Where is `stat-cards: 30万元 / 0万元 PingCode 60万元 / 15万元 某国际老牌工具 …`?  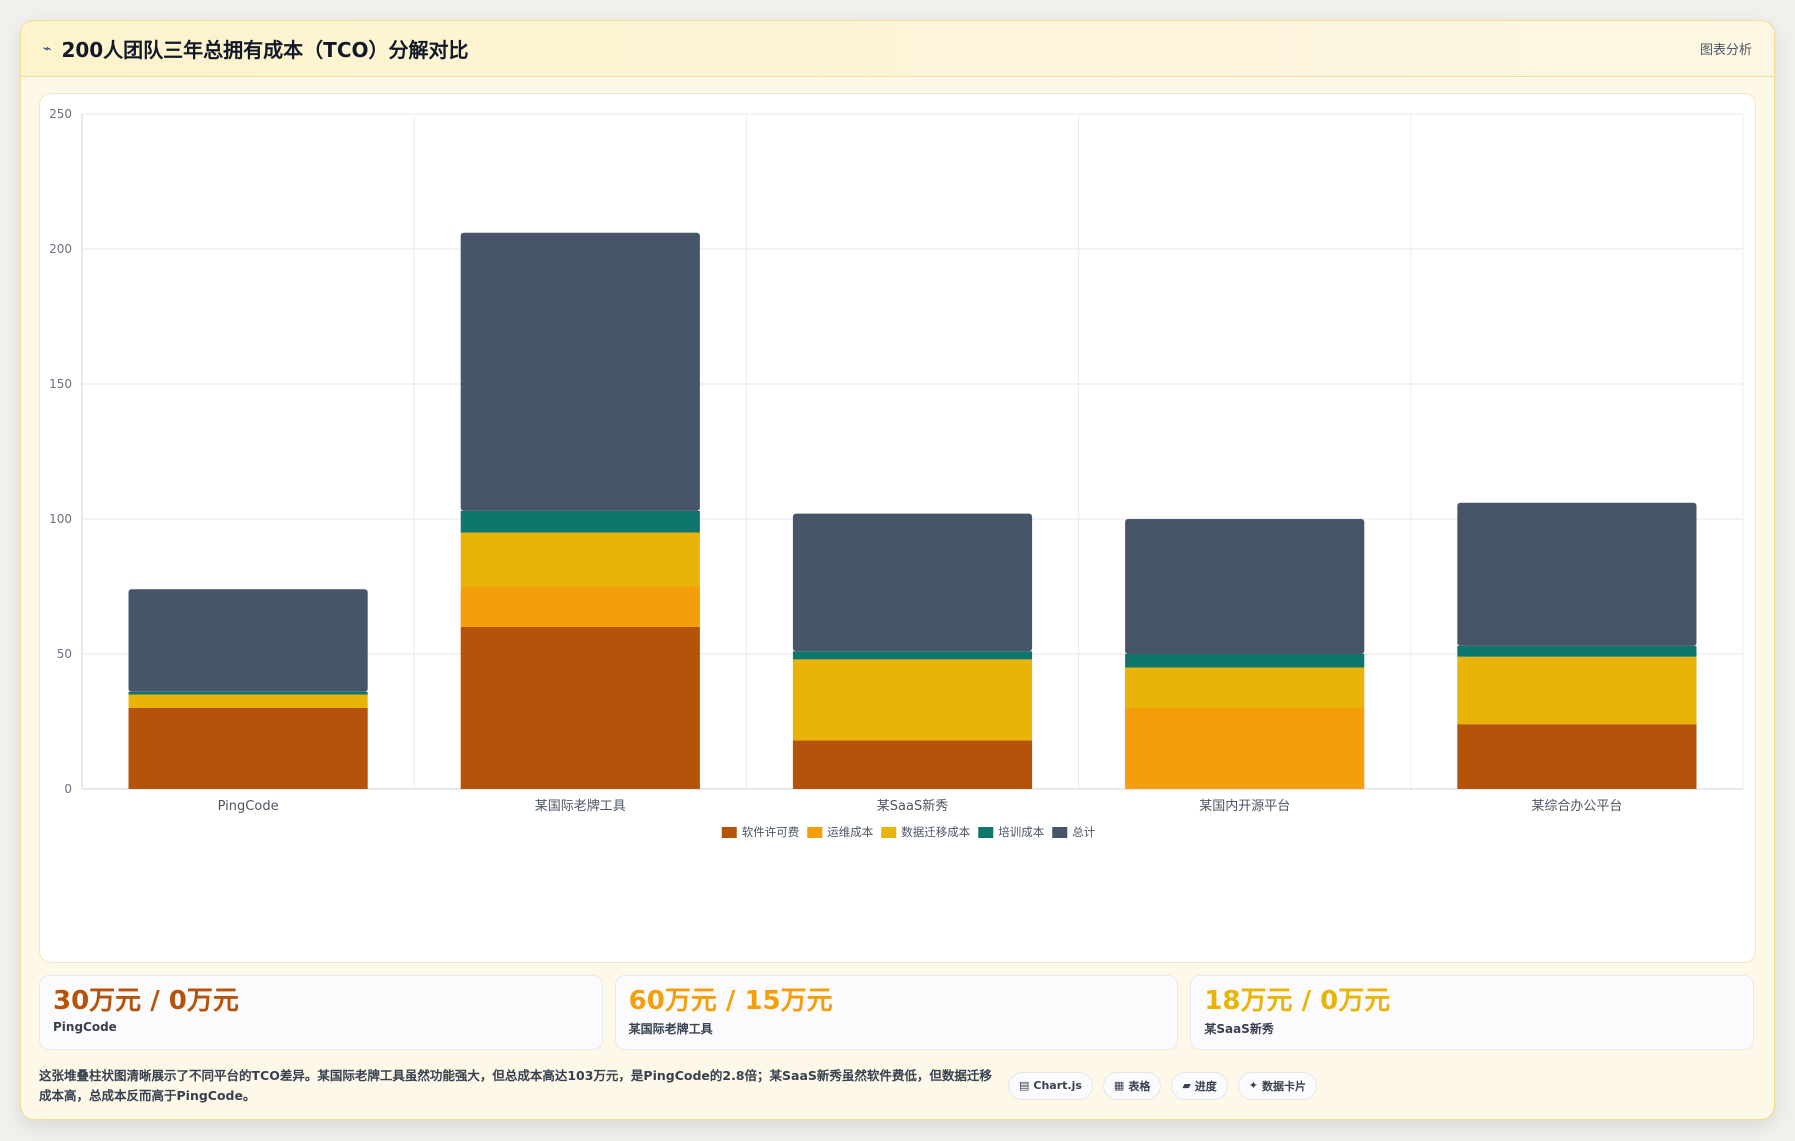
stat-cards: 30万元 / 0万元 PingCode 60万元 / 15万元 某国际老牌工具 … is located at coordinates (897, 1012).